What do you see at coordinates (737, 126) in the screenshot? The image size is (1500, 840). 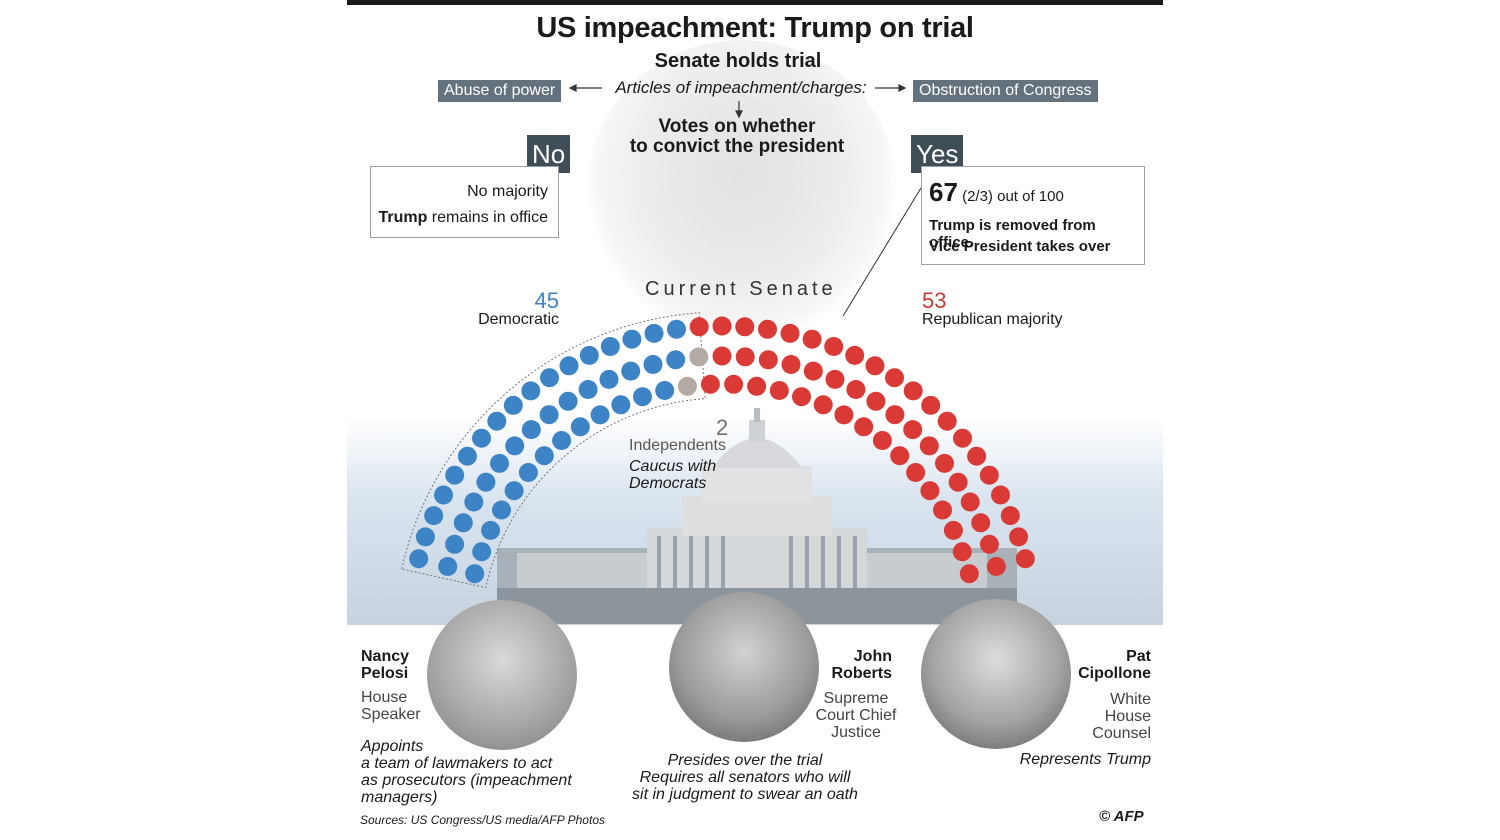 I see `votes-line-1: Votes on whether` at bounding box center [737, 126].